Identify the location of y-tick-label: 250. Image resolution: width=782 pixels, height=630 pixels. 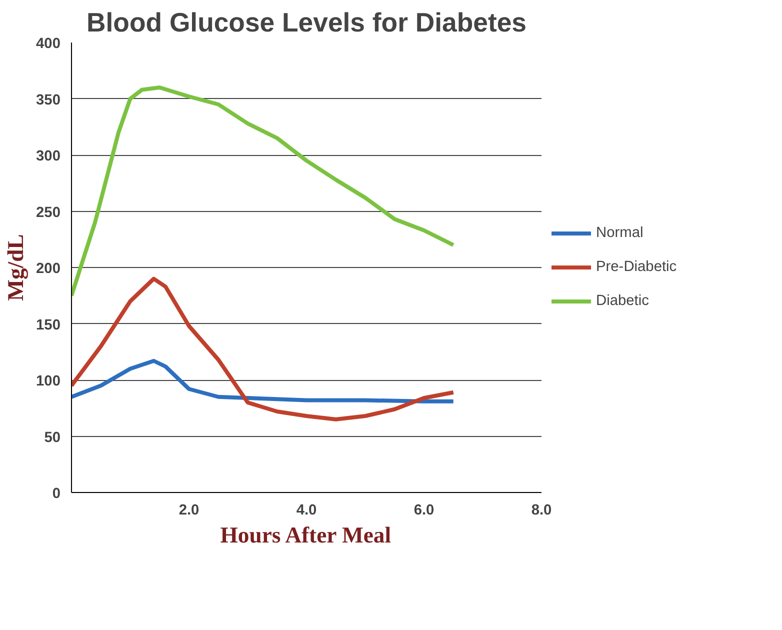
(48, 212).